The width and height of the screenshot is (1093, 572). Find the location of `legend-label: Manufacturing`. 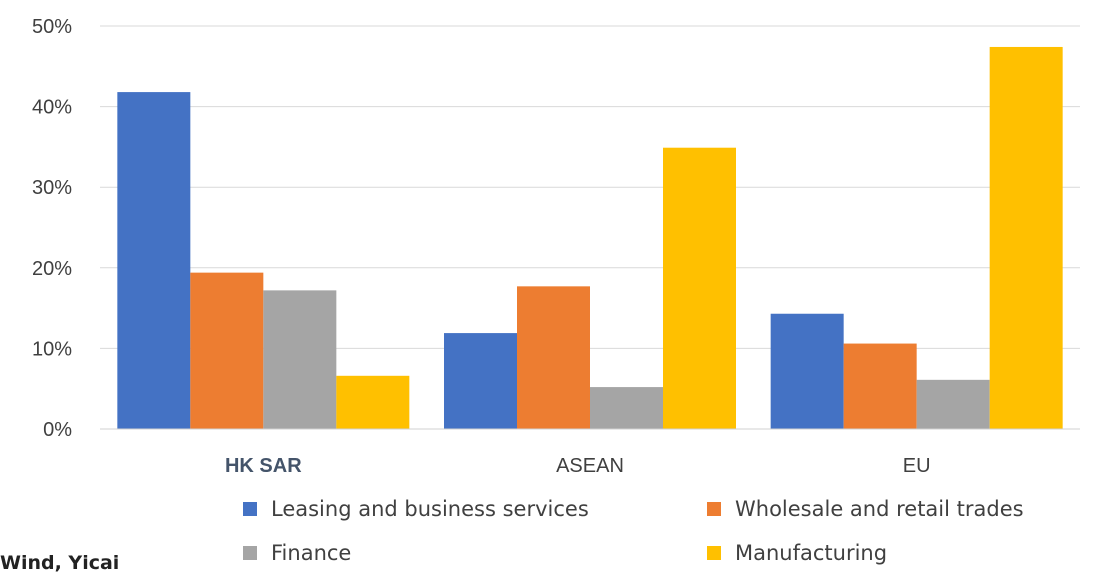

legend-label: Manufacturing is located at coordinates (811, 553).